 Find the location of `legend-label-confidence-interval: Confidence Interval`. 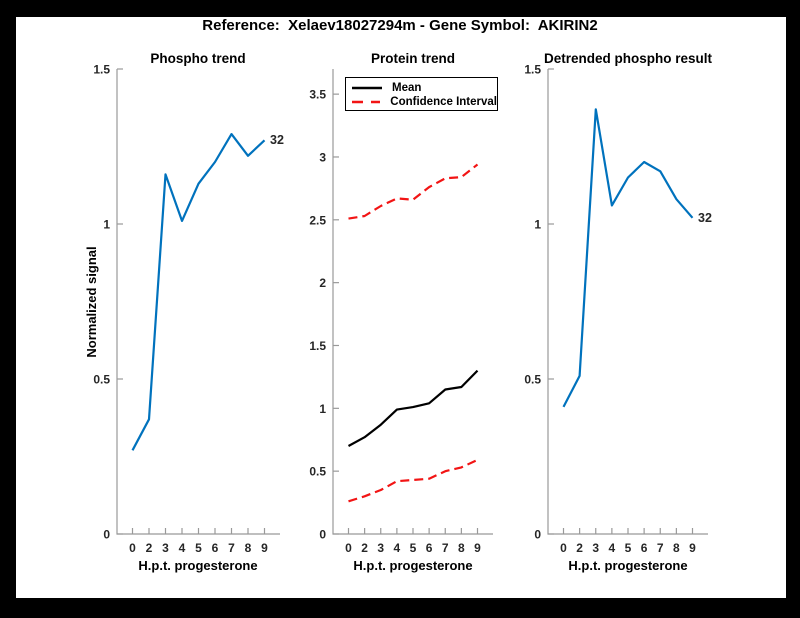

legend-label-confidence-interval: Confidence Interval is located at coordinates (443, 102).